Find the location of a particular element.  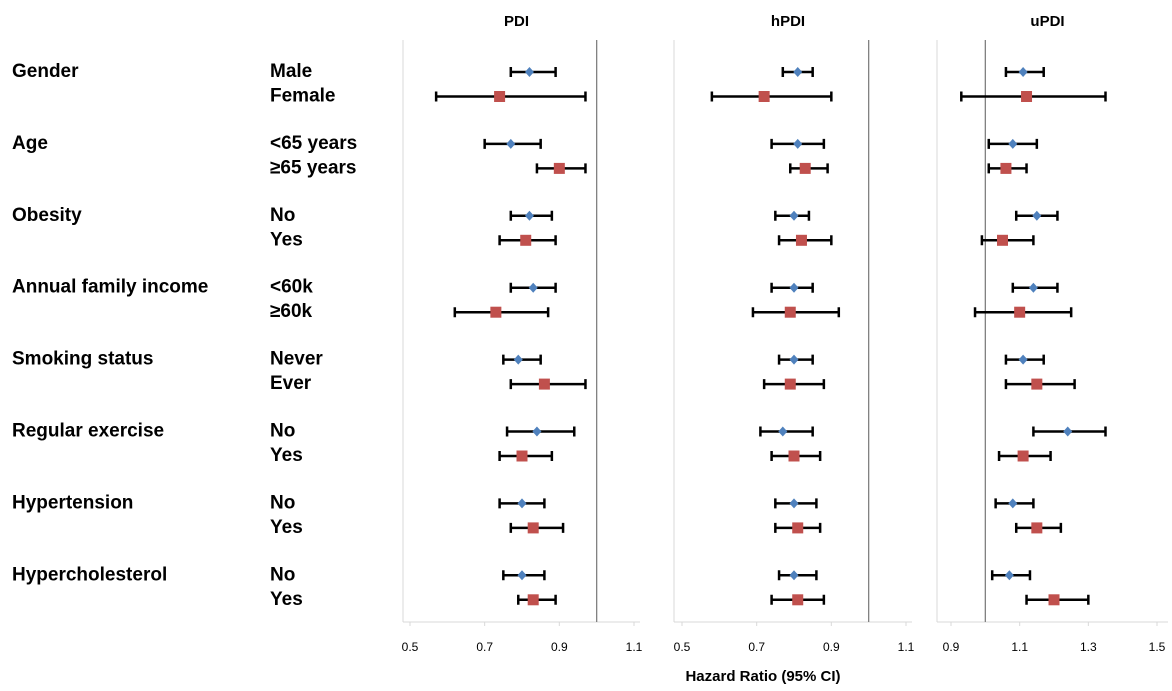

level-label: Ever is located at coordinates (291, 383).